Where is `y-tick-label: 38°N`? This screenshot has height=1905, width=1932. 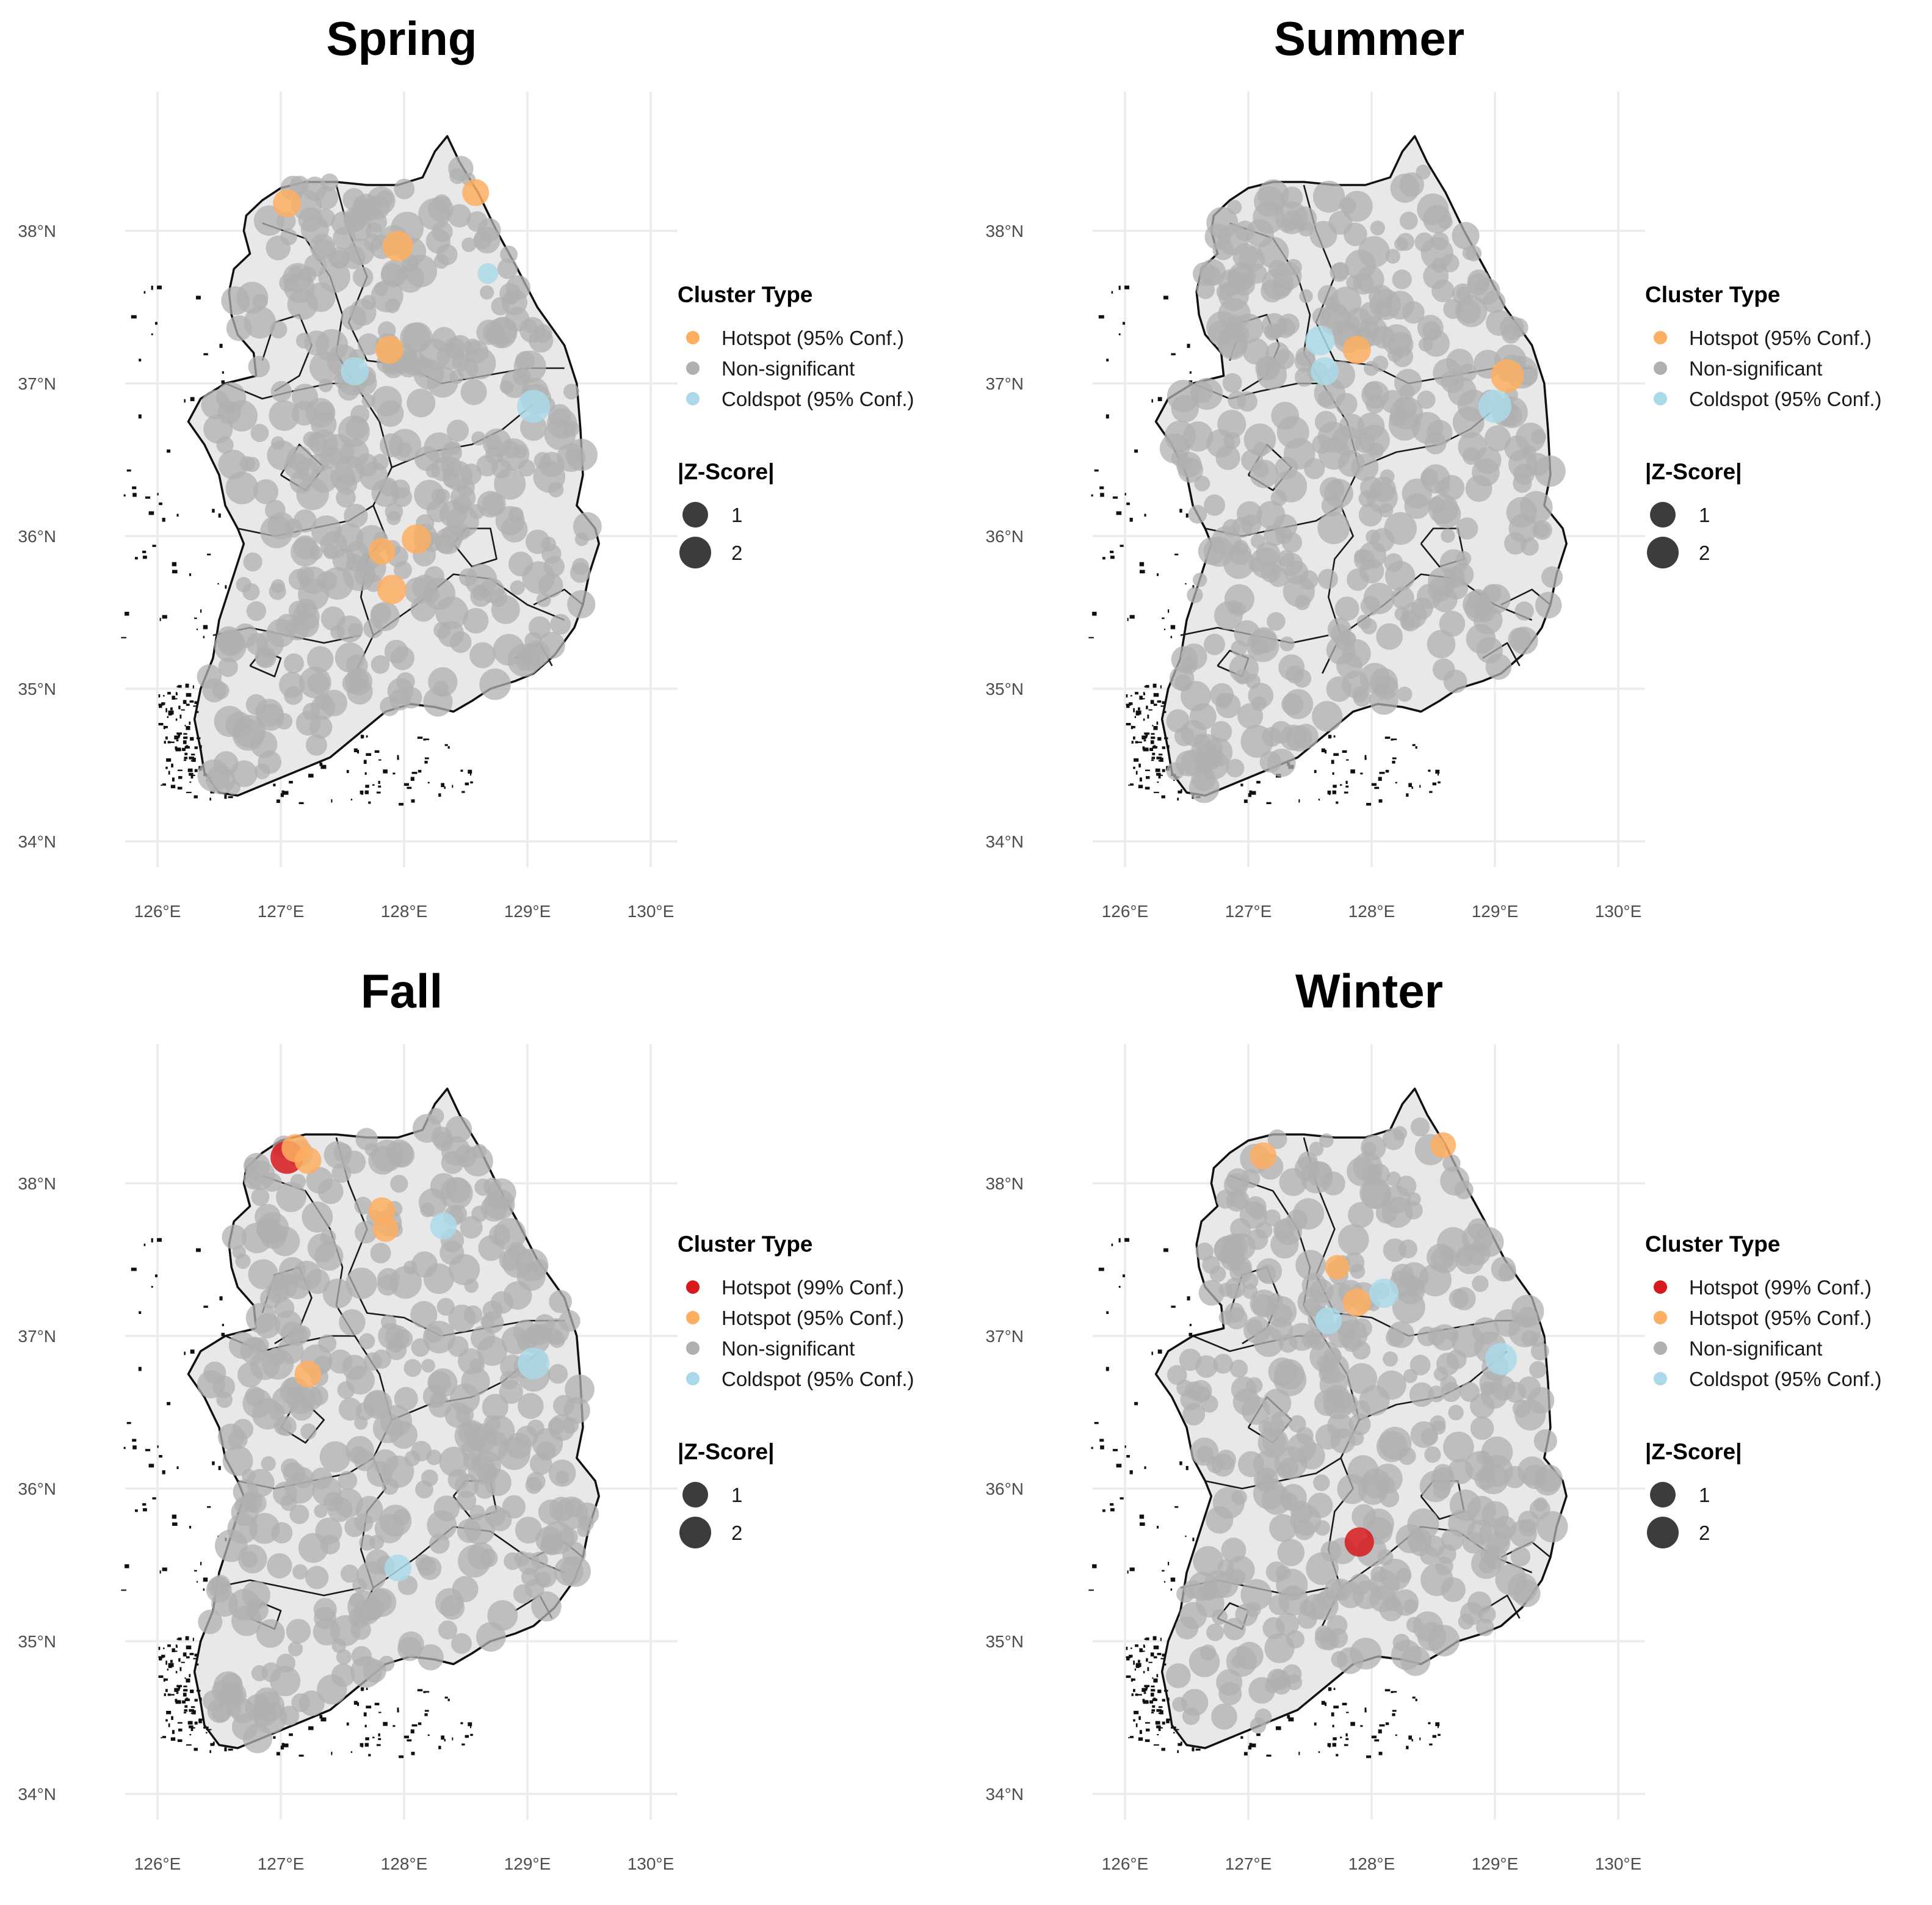 y-tick-label: 38°N is located at coordinates (1004, 1183).